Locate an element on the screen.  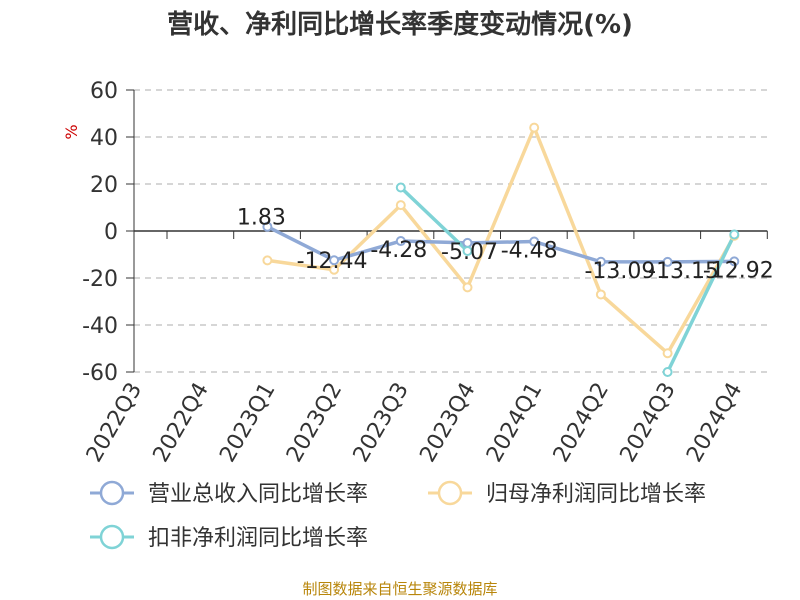
x-tick-label: 2023Q1 is located at coordinates (247, 423).